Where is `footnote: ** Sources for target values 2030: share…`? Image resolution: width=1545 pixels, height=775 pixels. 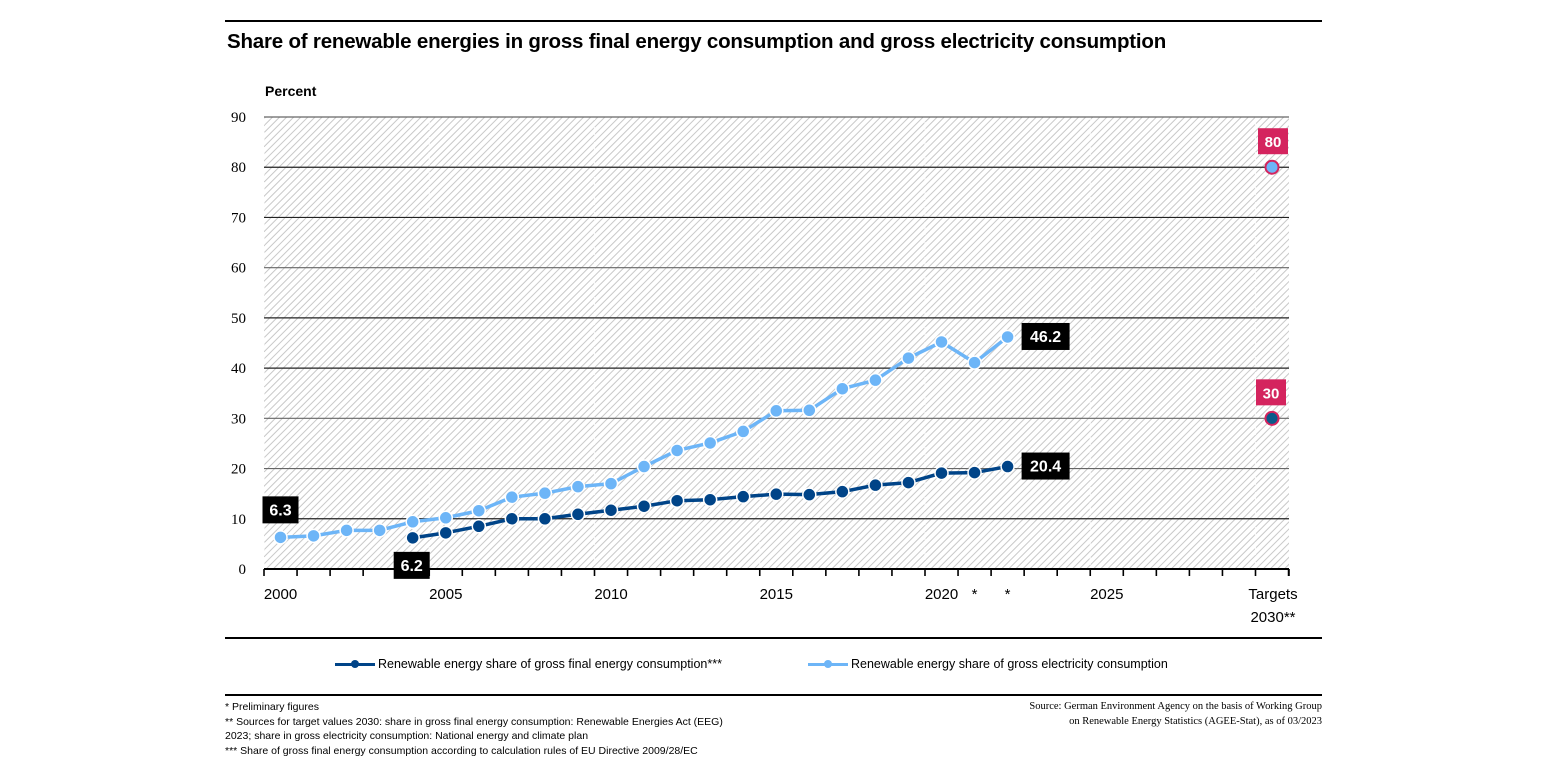 footnote: ** Sources for target values 2030: share… is located at coordinates (474, 721).